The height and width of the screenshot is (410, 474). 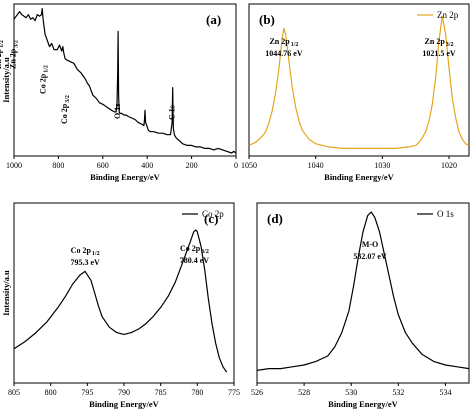 What do you see at coordinates (85, 262) in the screenshot?
I see `peak-value: 795.3 eV` at bounding box center [85, 262].